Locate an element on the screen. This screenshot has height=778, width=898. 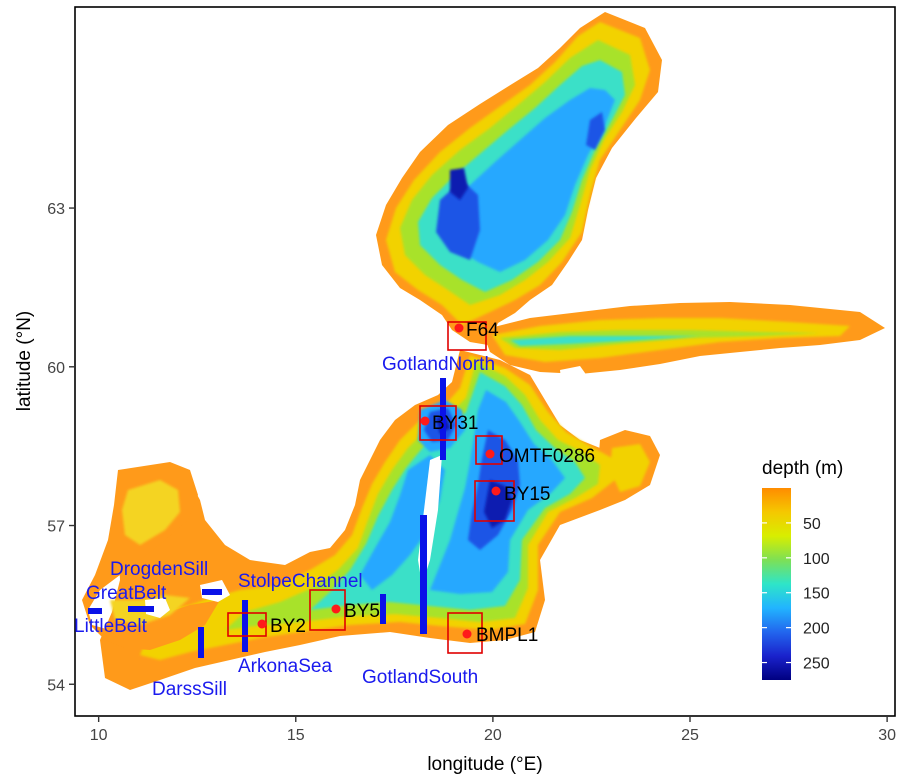
x-tick-label: 25 is located at coordinates (690, 735).